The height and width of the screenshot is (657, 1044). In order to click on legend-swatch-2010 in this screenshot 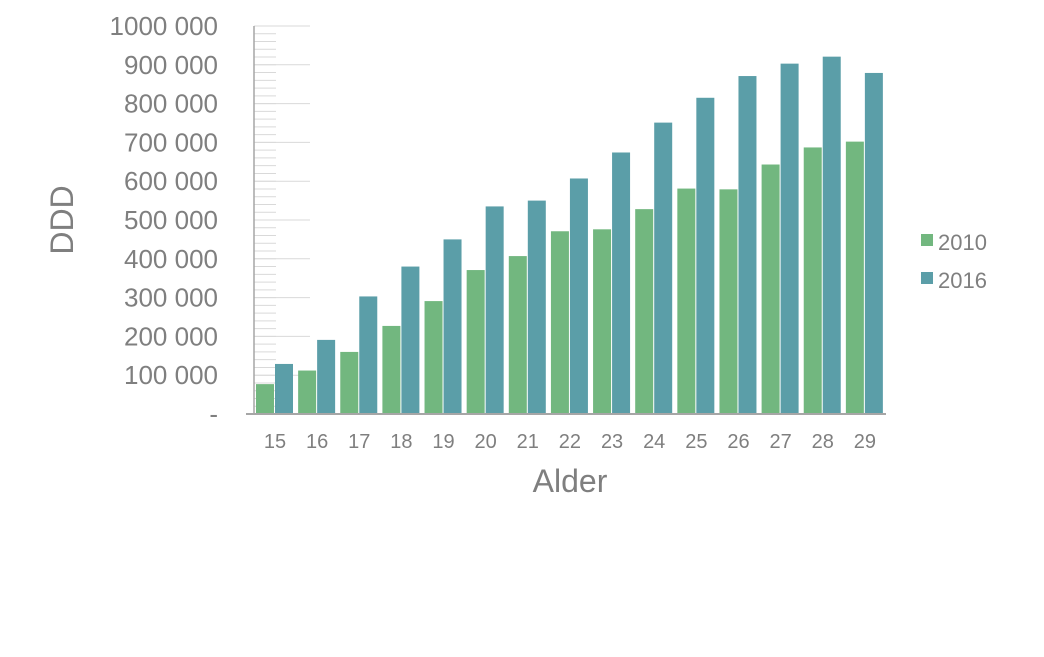, I will do `click(927, 240)`.